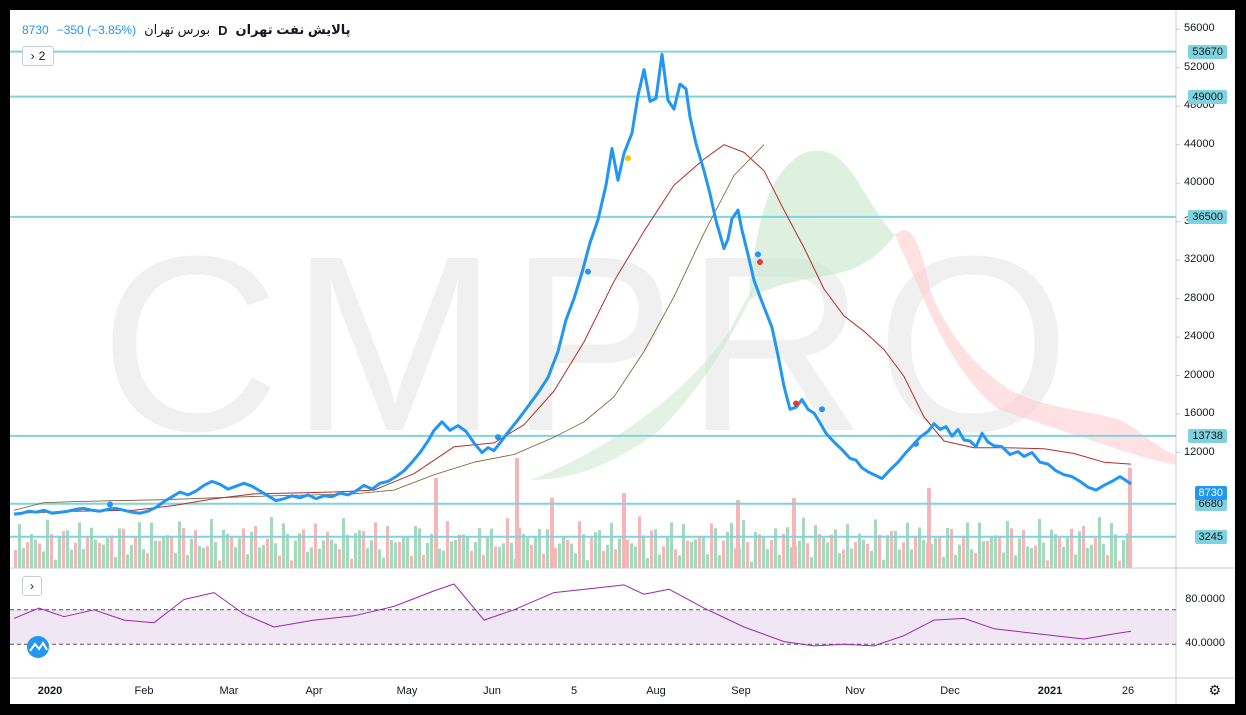 The height and width of the screenshot is (715, 1246). What do you see at coordinates (1214, 690) in the screenshot?
I see `settings-button: ⚙` at bounding box center [1214, 690].